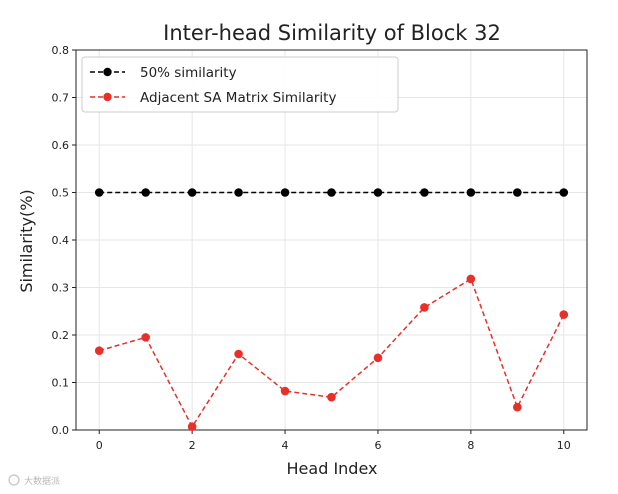 The width and height of the screenshot is (618, 494). What do you see at coordinates (107, 72) in the screenshot?
I see `legend-marker-50-similarity` at bounding box center [107, 72].